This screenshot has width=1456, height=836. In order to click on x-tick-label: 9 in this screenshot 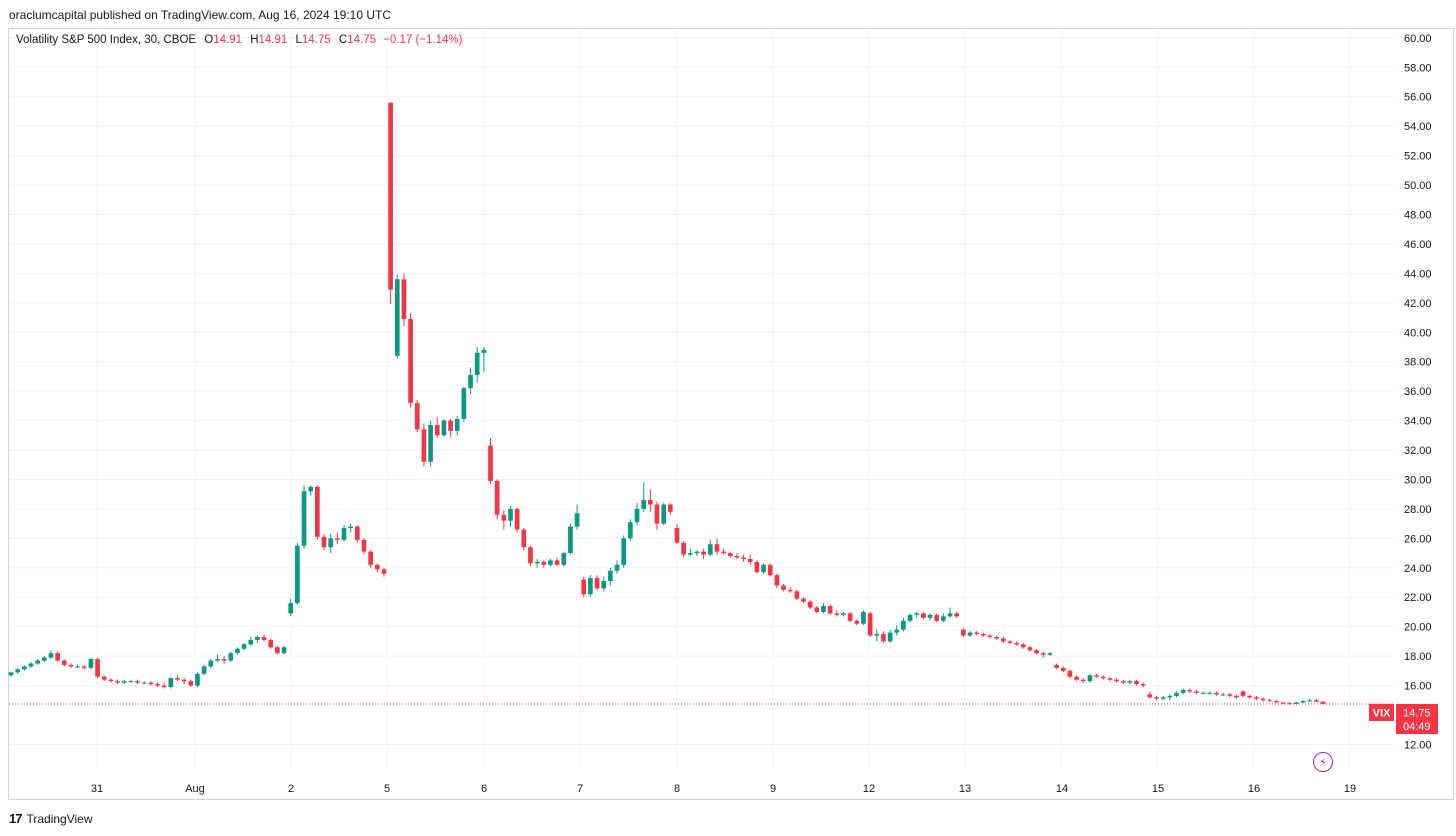, I will do `click(773, 789)`.